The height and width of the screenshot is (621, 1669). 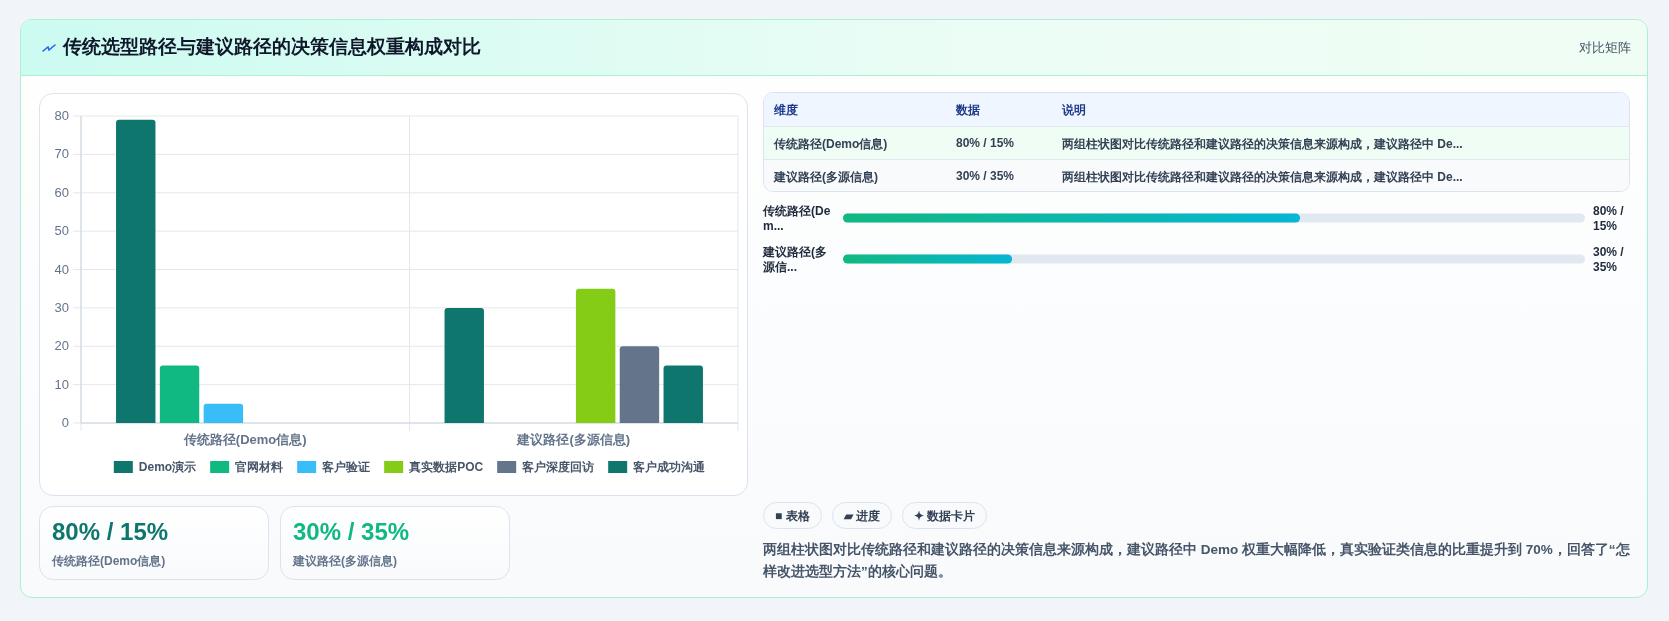 What do you see at coordinates (61, 231) in the screenshot?
I see `y-tick-label: 50` at bounding box center [61, 231].